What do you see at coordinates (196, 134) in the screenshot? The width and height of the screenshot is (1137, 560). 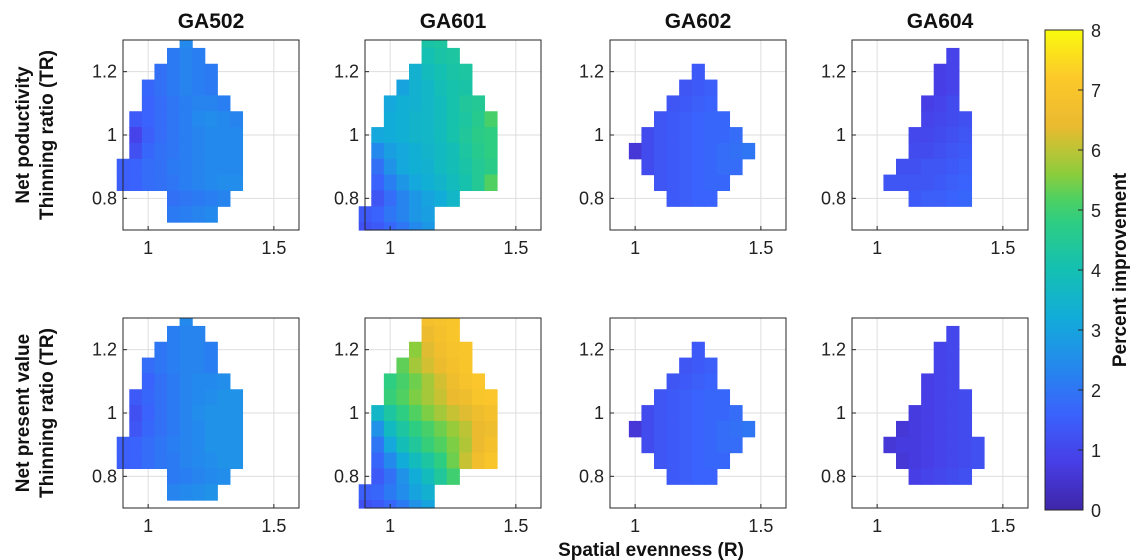 I see `panel-ga502-productivity: 1 1.5 0.8 1 1.2 GA502` at bounding box center [196, 134].